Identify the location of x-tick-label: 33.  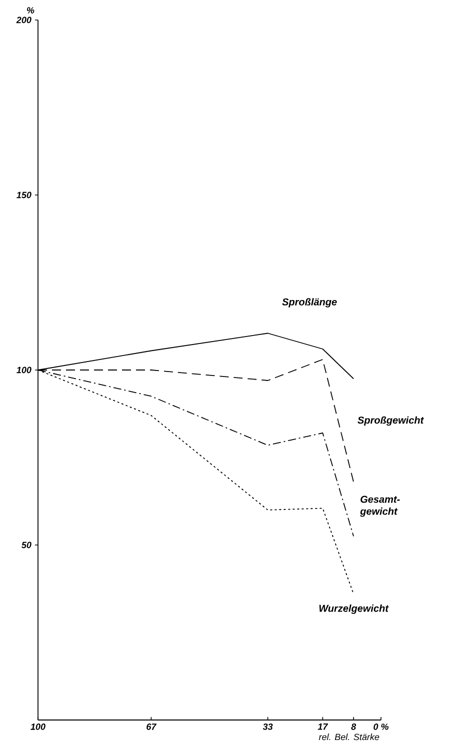
(267, 727).